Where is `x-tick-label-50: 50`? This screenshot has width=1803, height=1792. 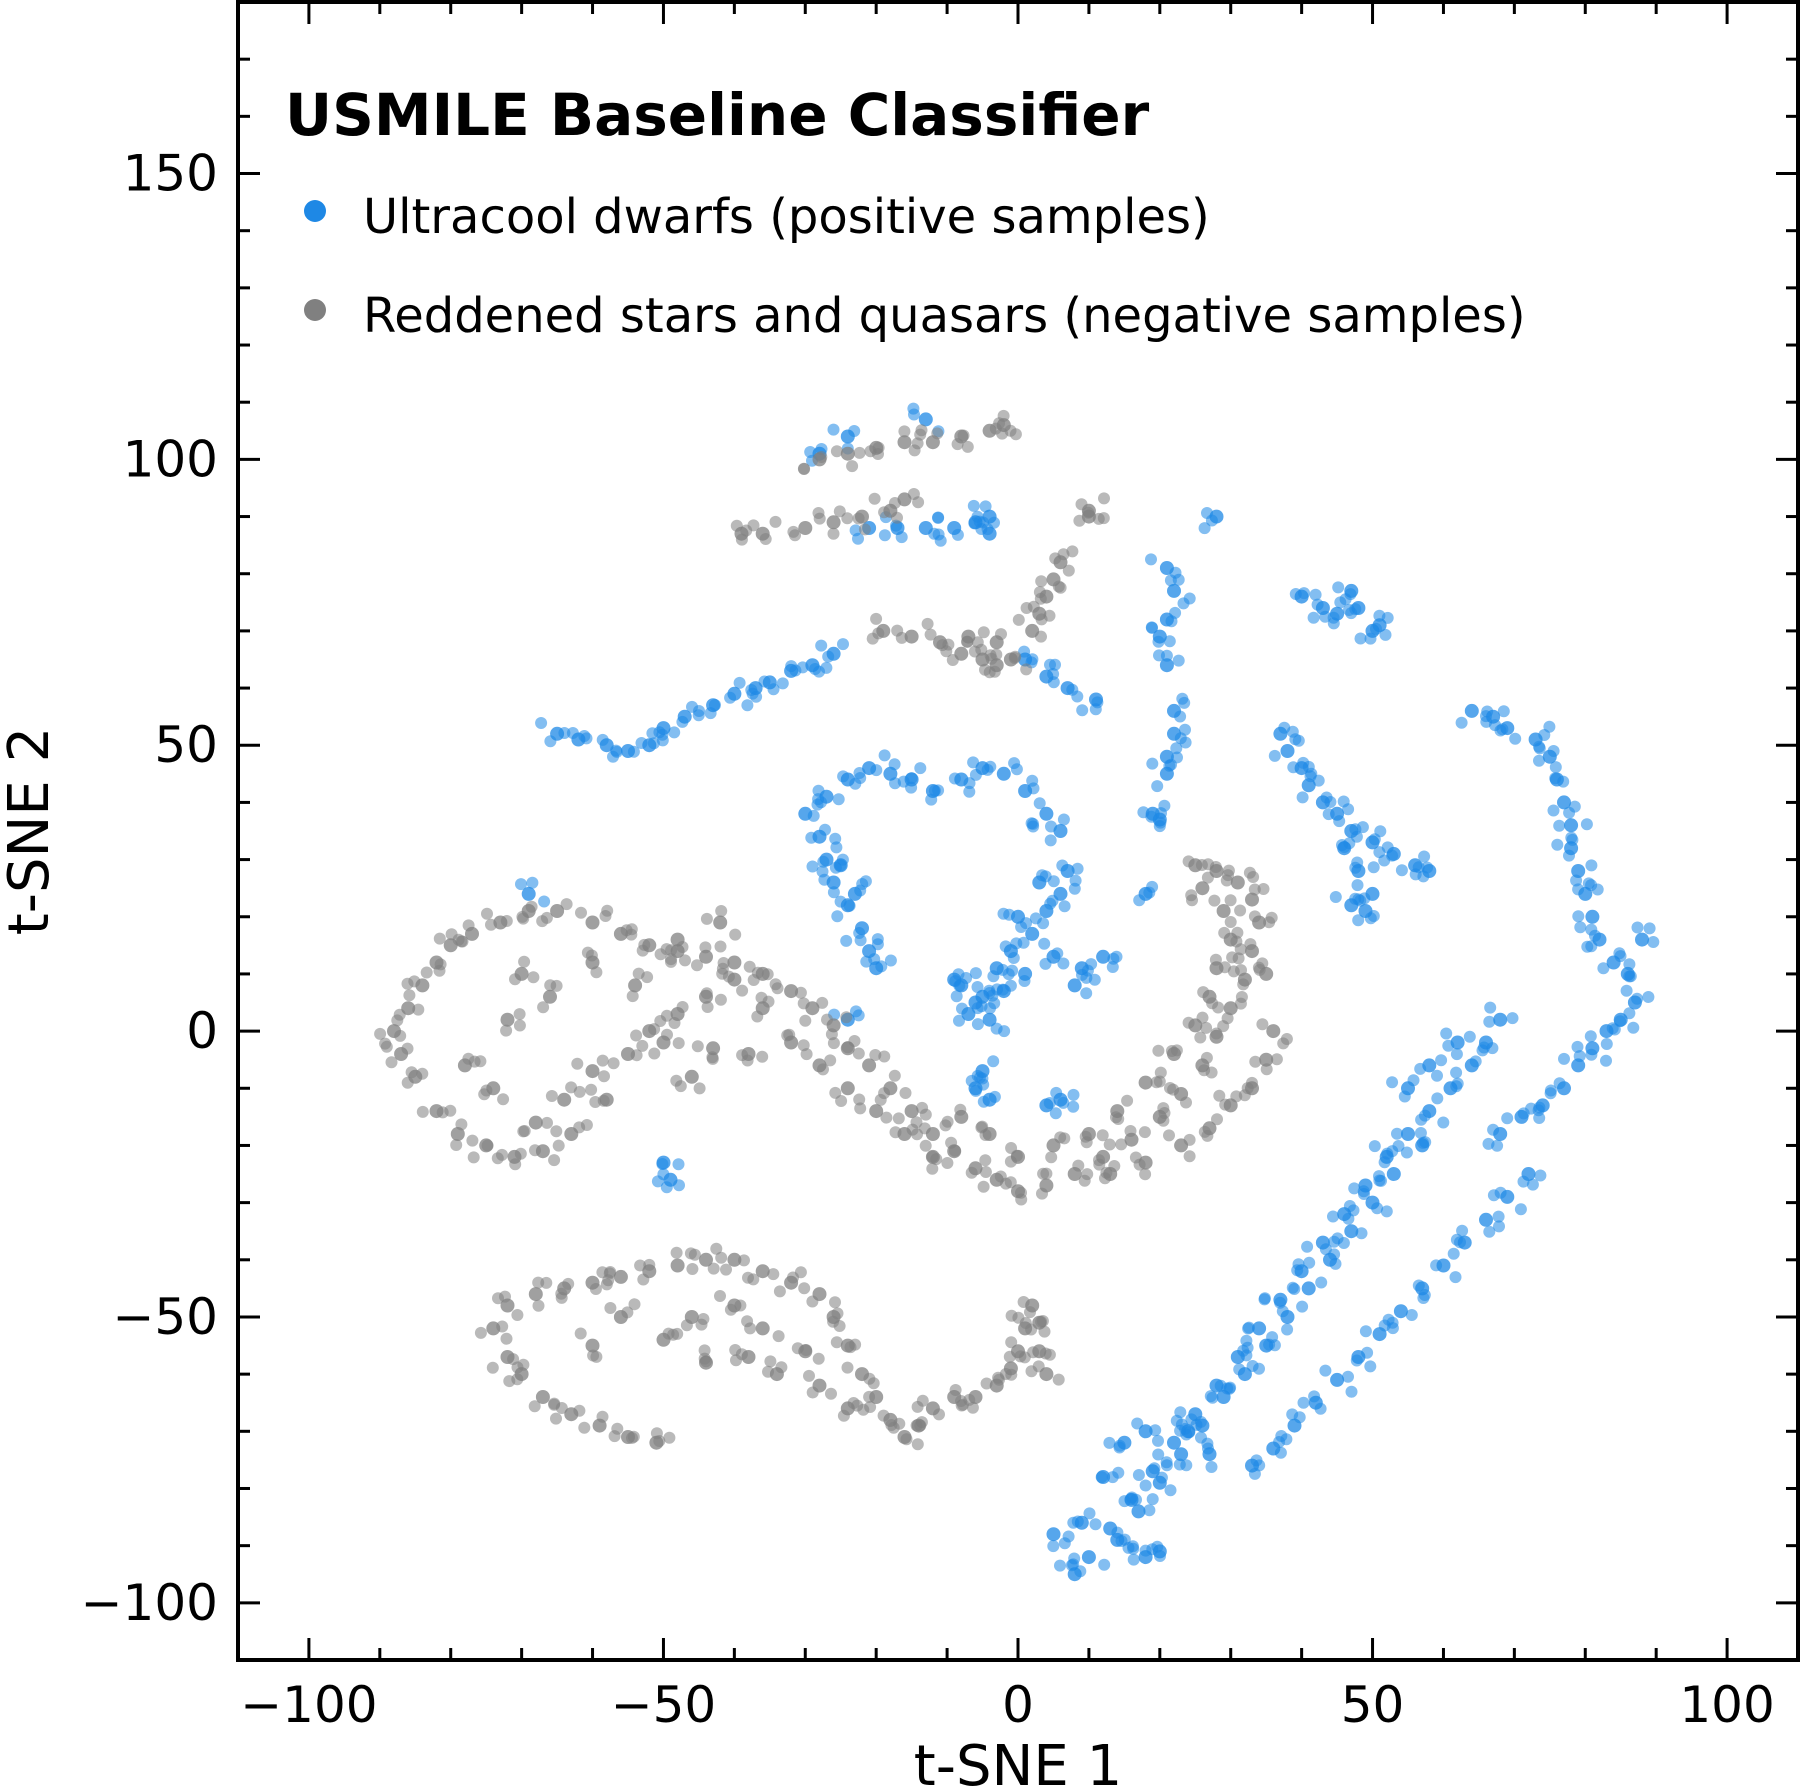 x-tick-label-50: 50 is located at coordinates (1373, 1705).